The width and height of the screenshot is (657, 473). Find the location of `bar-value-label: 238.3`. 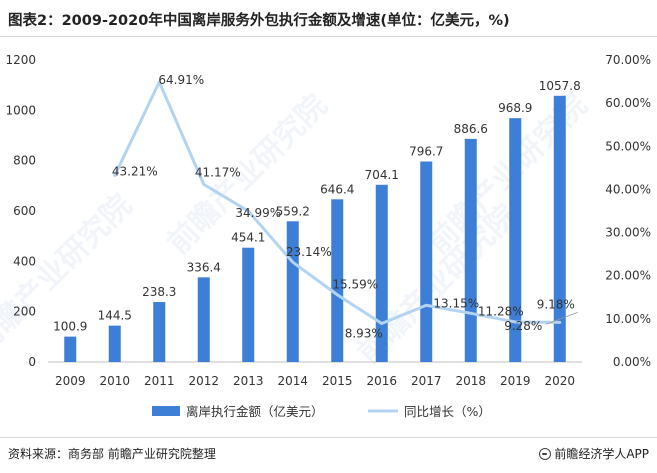

bar-value-label: 238.3 is located at coordinates (159, 292).